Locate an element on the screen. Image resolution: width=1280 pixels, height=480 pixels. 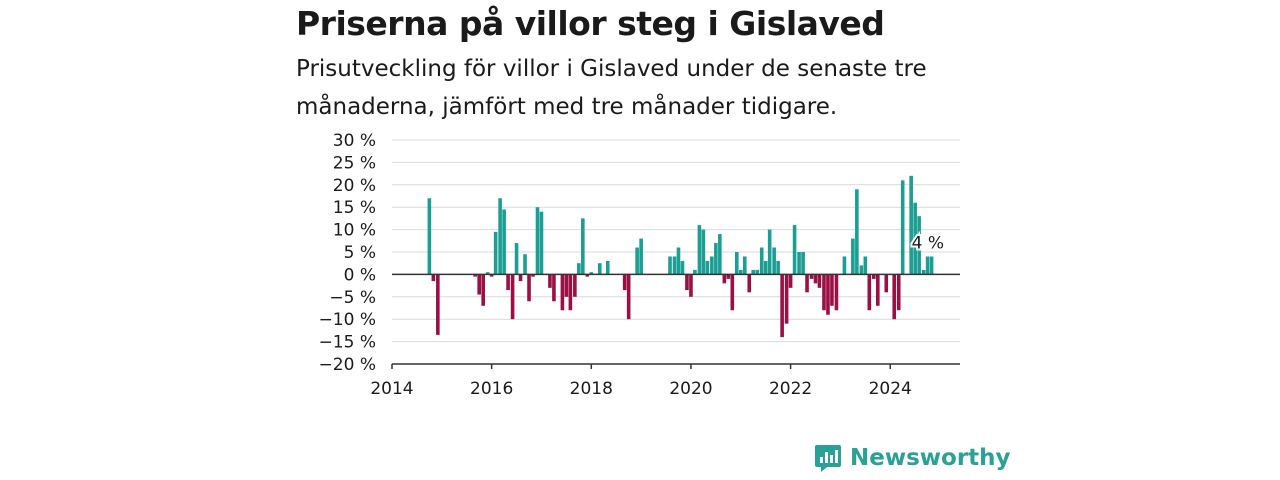
newsworthy-logo: Newsworthy is located at coordinates (912, 458).